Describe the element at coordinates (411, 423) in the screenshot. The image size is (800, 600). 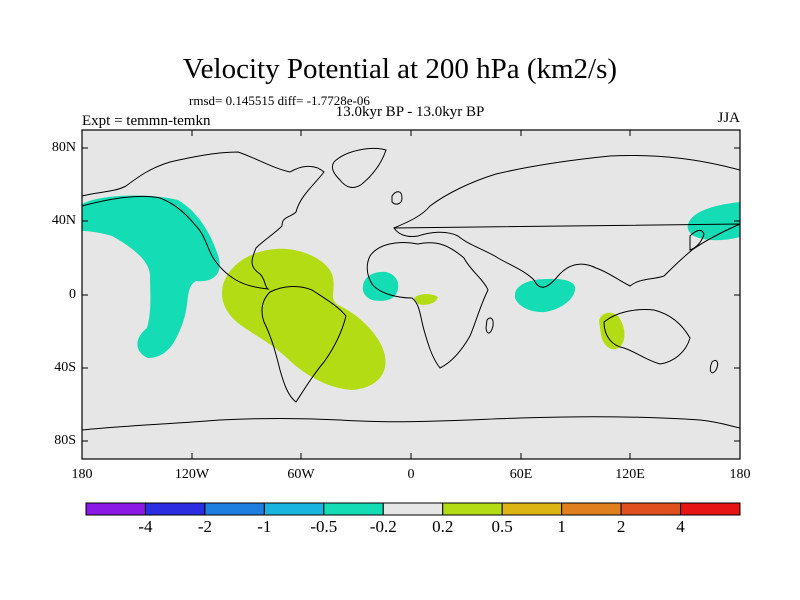
I see `coastline-antarctica` at that location.